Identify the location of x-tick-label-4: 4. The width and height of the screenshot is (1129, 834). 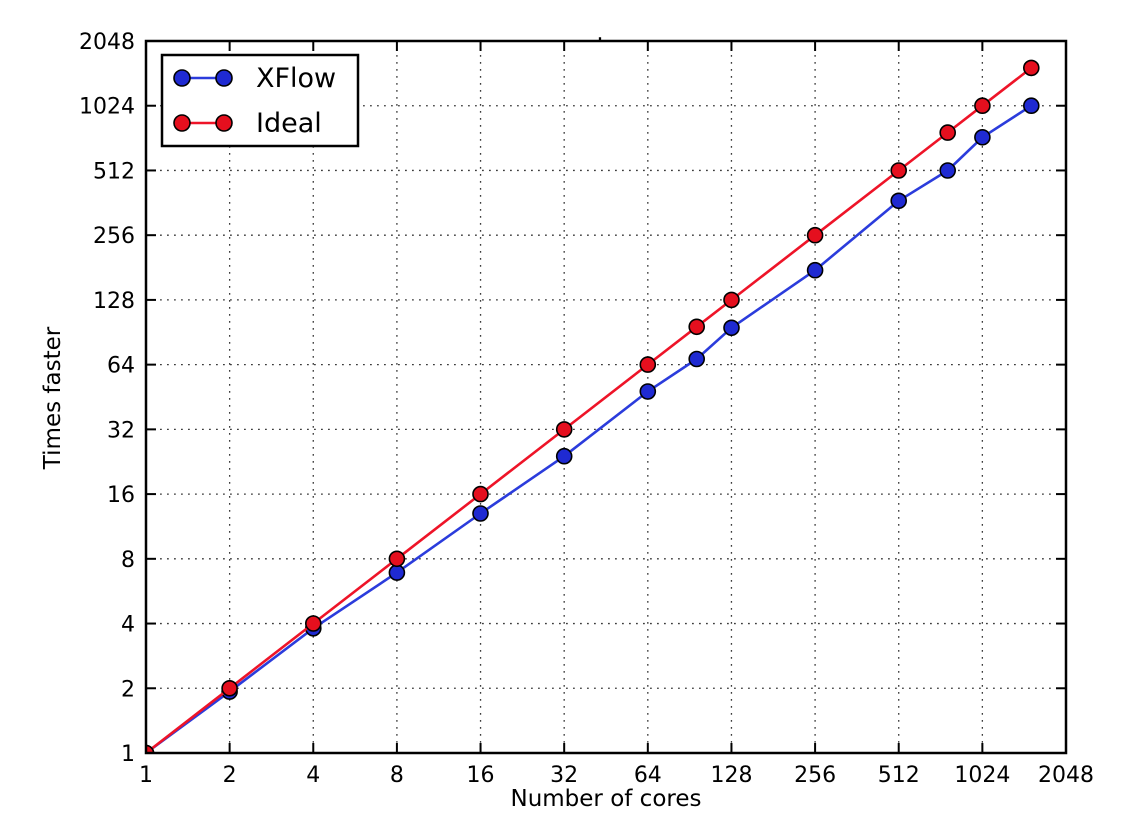
(313, 775).